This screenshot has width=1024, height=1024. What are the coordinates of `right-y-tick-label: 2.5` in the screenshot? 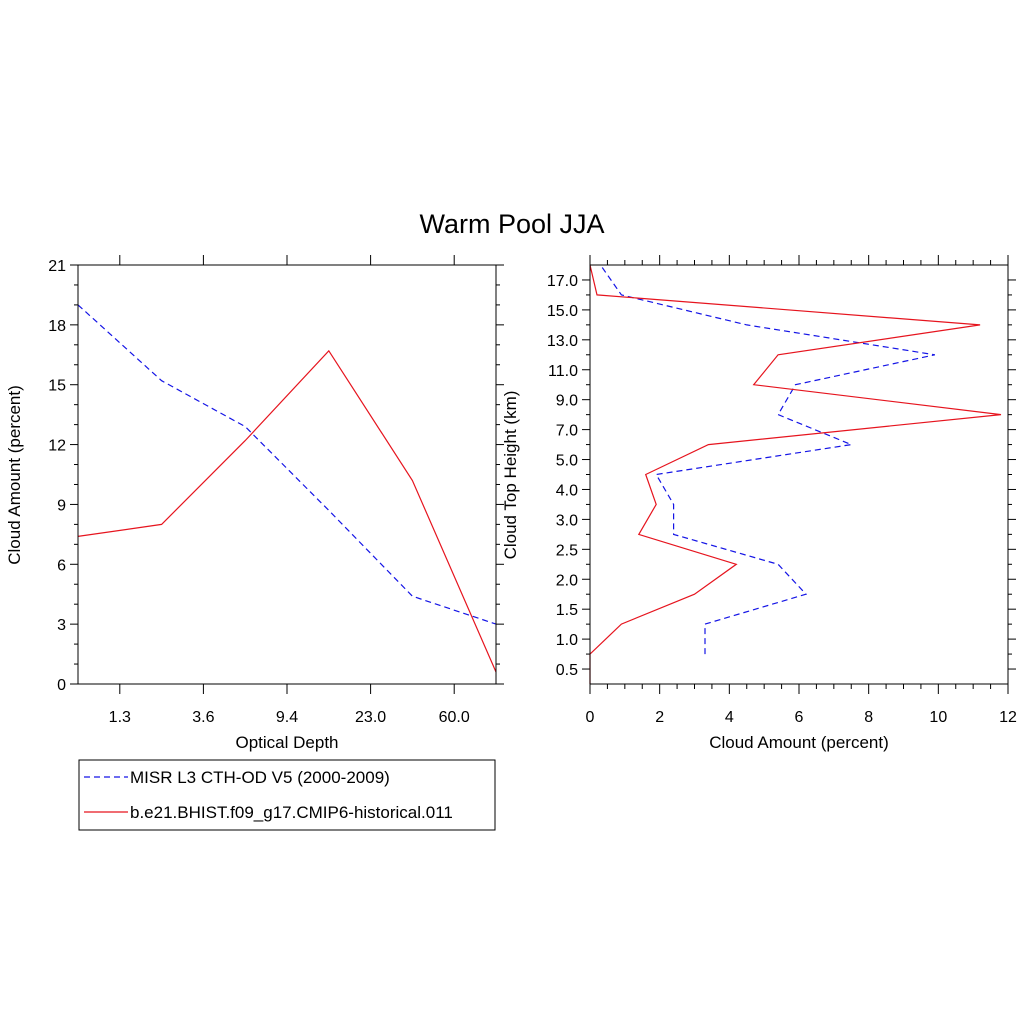 It's located at (567, 550).